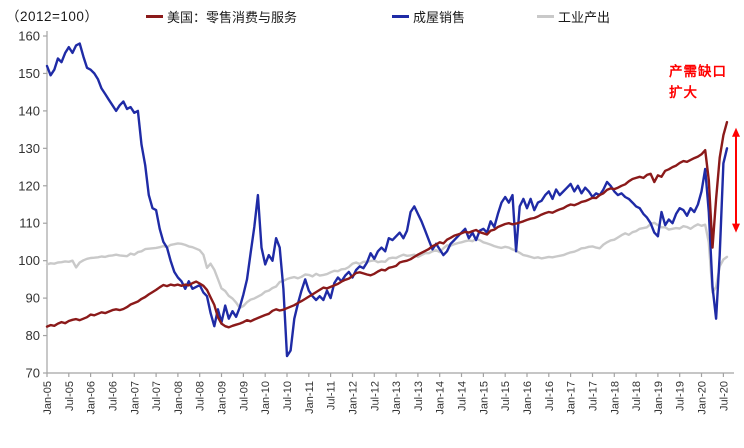 This screenshot has height=448, width=744. I want to click on annotation-line-2: 扩大, so click(683, 92).